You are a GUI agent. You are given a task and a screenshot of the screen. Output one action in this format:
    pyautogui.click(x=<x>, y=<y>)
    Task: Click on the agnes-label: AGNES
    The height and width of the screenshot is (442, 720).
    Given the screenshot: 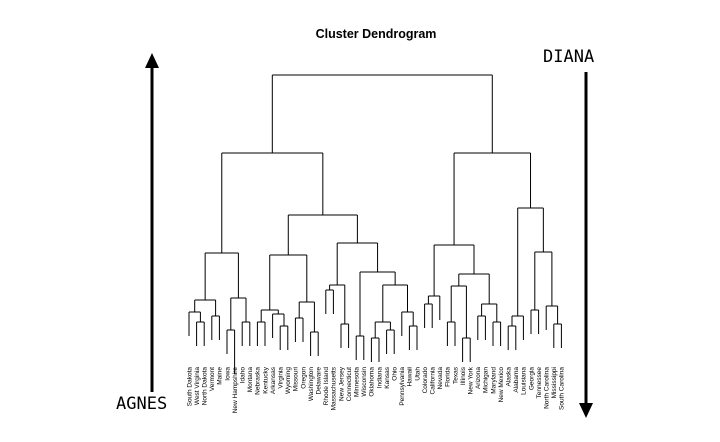 What is the action you would take?
    pyautogui.click(x=141, y=404)
    